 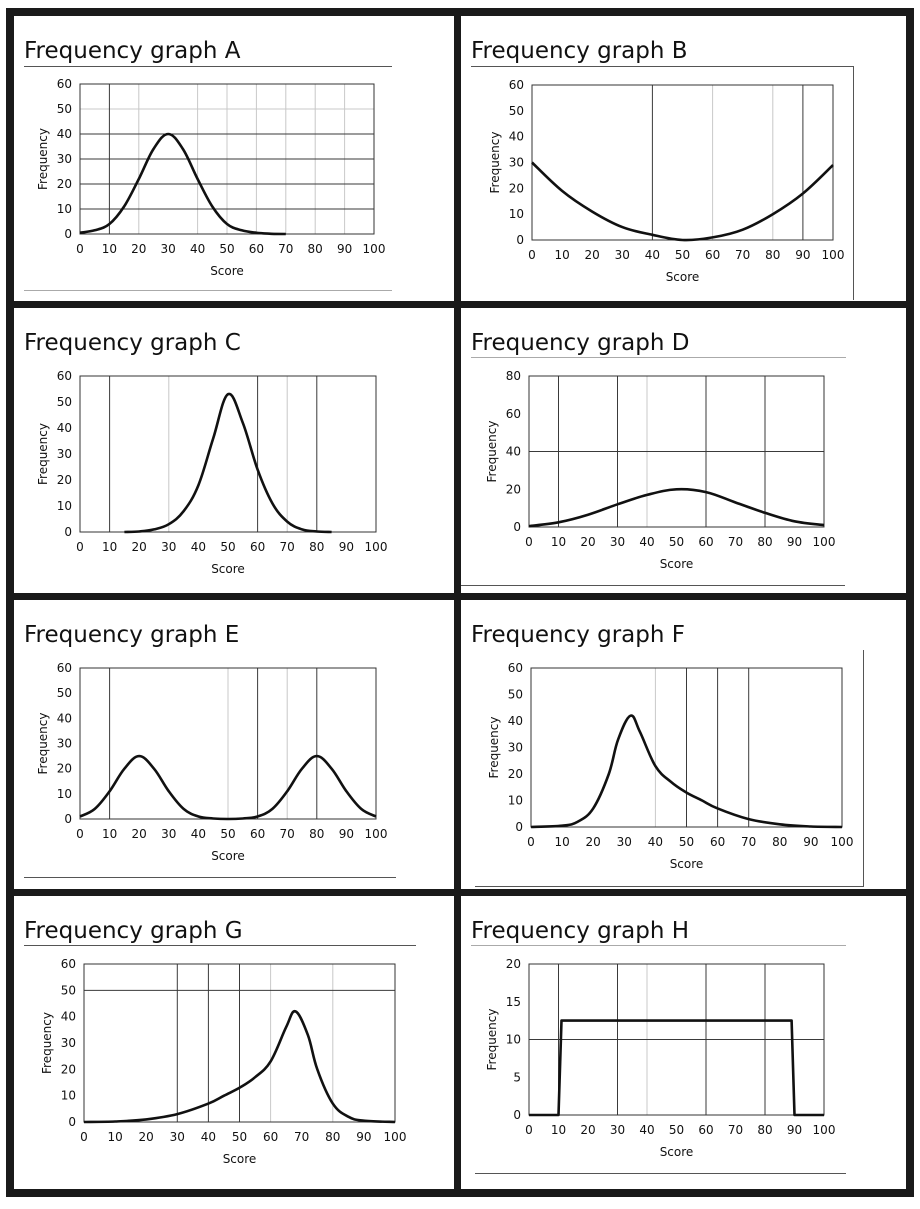 I want to click on panel-bottom-rule-a, so click(x=208, y=290).